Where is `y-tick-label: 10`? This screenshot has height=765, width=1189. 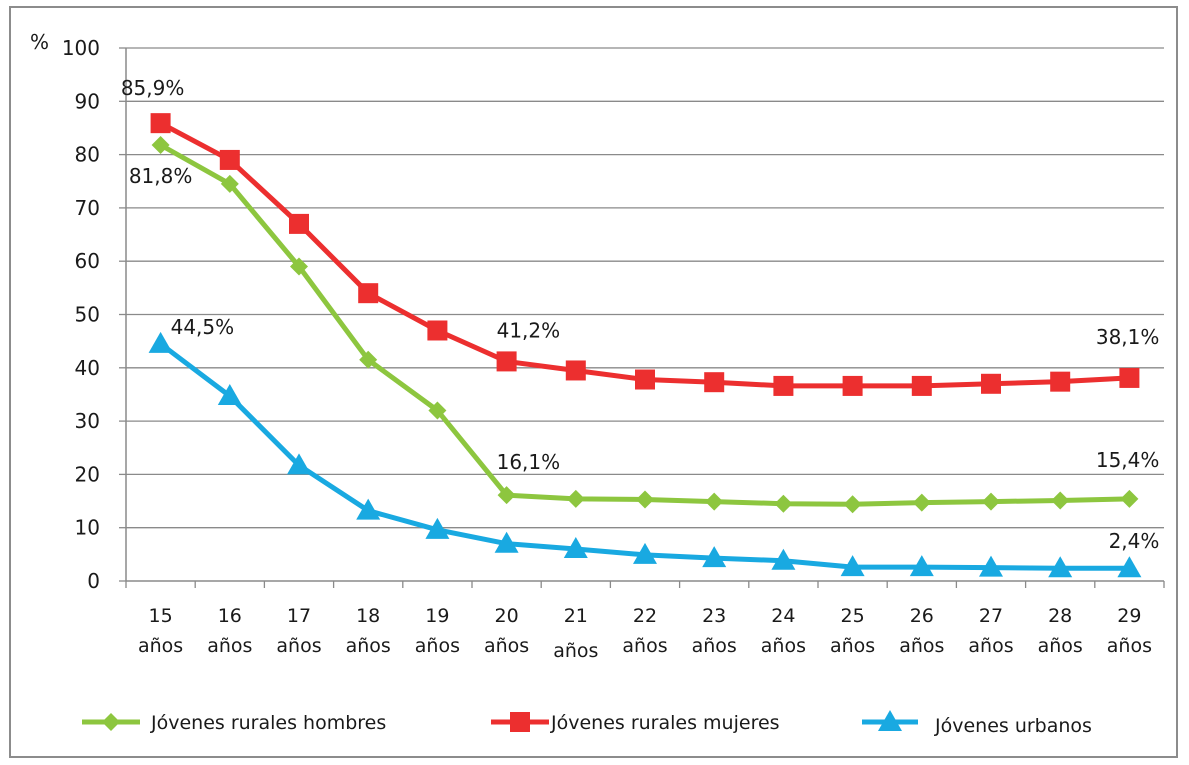 y-tick-label: 10 is located at coordinates (87, 528).